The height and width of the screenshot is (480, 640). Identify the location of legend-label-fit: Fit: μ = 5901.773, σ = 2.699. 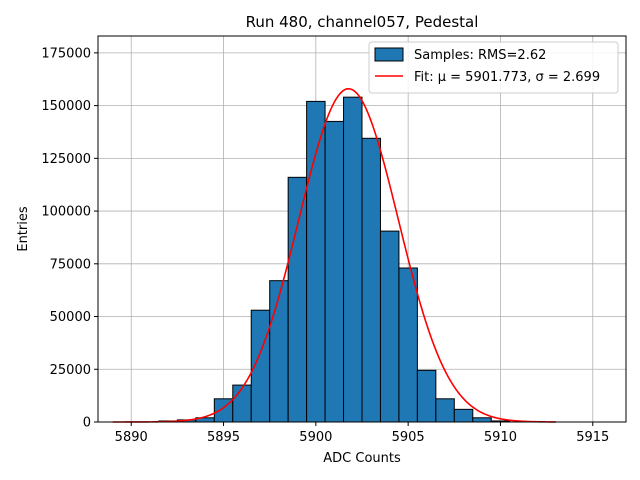
(507, 77).